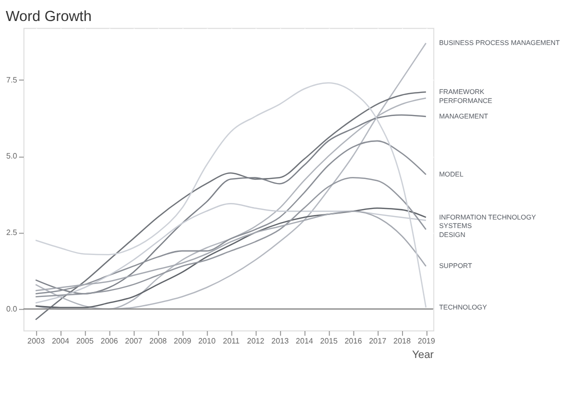 The width and height of the screenshot is (565, 400). Describe the element at coordinates (158, 341) in the screenshot. I see `x-tick-label: 2008` at that location.